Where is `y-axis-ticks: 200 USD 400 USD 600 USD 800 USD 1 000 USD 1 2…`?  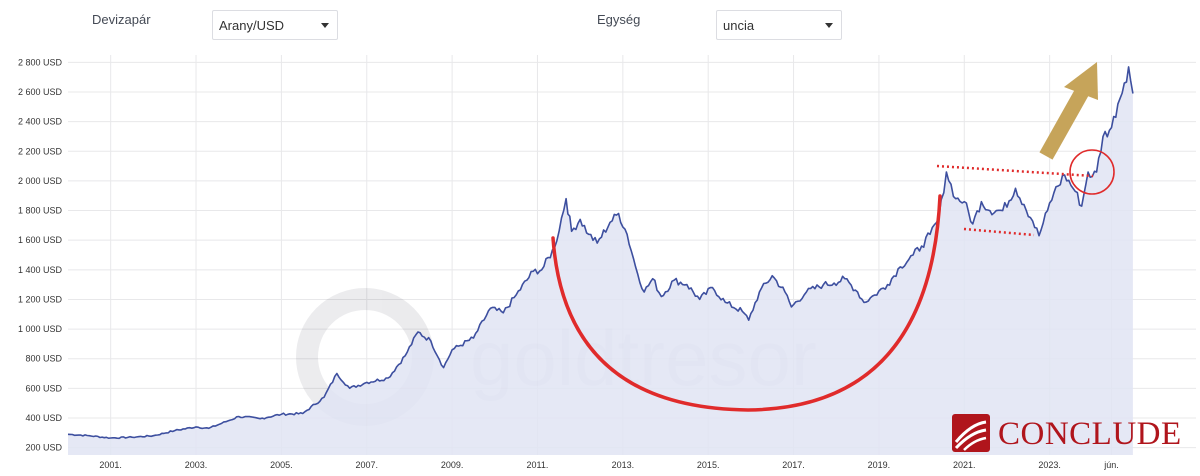
y-axis-ticks: 200 USD 400 USD 600 USD 800 USD 1 000 USD 1 2… is located at coordinates (40, 254).